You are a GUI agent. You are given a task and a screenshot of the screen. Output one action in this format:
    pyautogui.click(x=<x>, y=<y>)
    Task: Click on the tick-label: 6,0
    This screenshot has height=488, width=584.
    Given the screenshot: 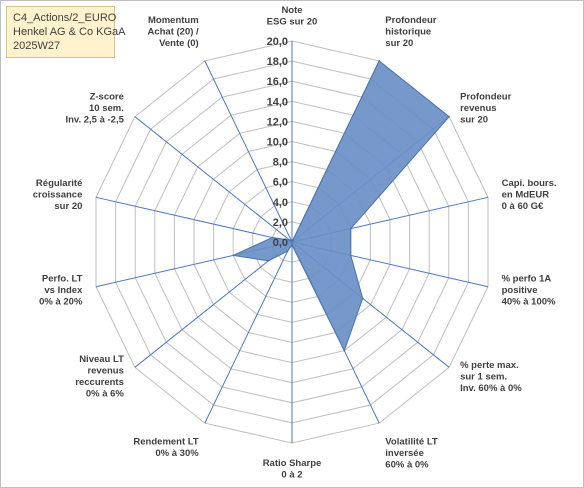 What is the action you would take?
    pyautogui.click(x=280, y=183)
    